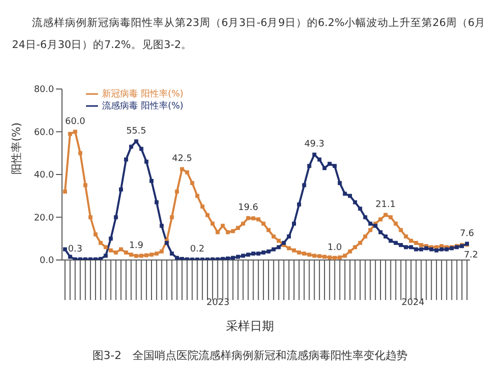 The height and width of the screenshot is (382, 500). Describe the element at coordinates (75, 121) in the screenshot. I see `data-label: 60.0` at that location.